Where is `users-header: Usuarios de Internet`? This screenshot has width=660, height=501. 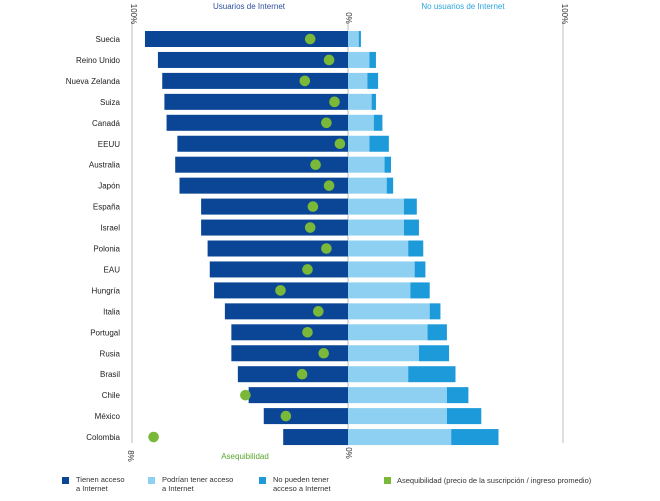 users-header: Usuarios de Internet is located at coordinates (249, 6).